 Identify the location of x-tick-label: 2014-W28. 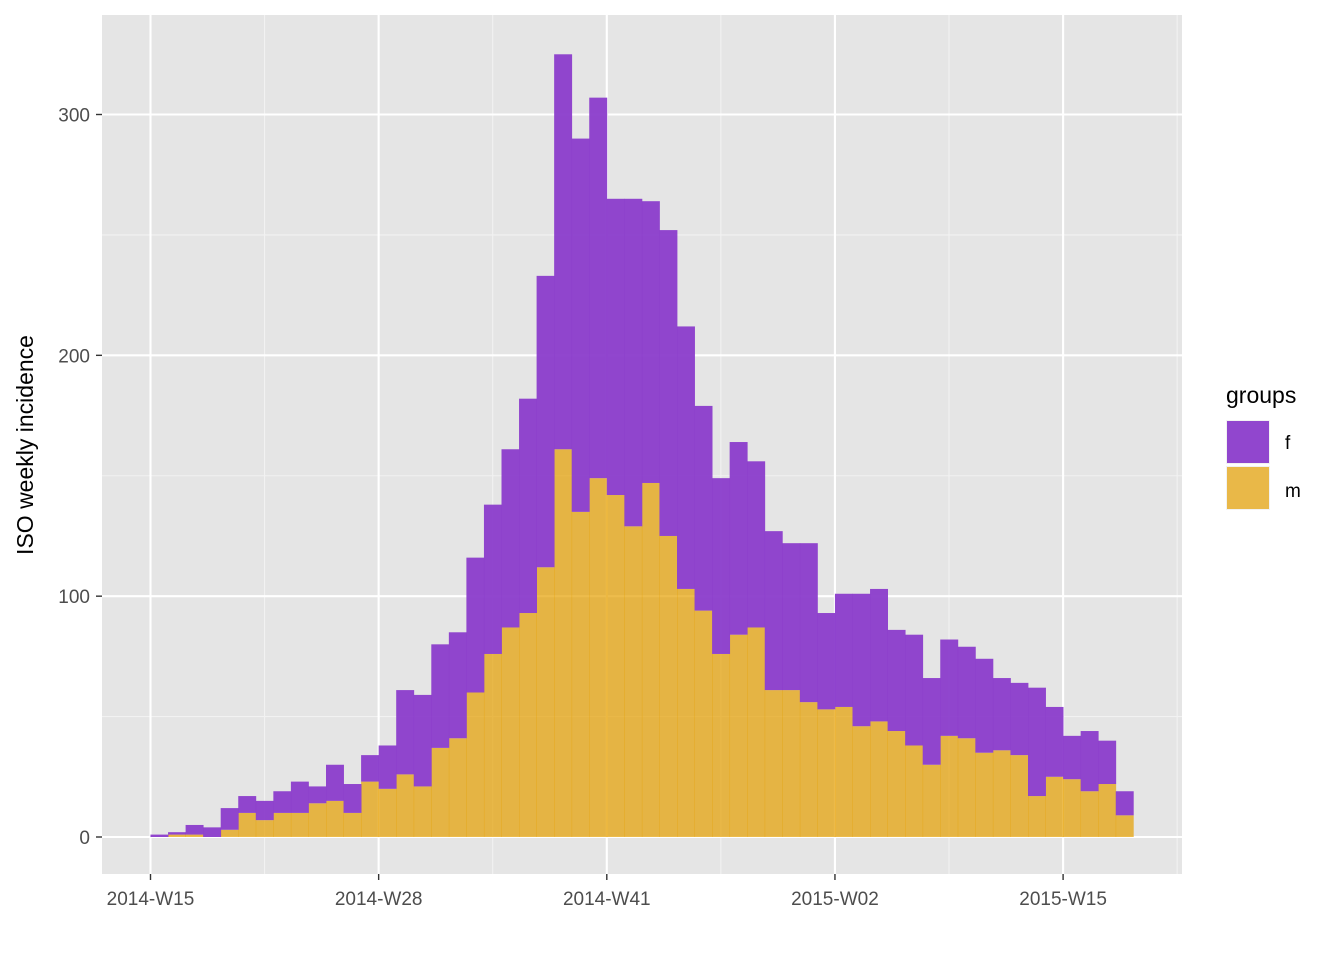
(379, 899).